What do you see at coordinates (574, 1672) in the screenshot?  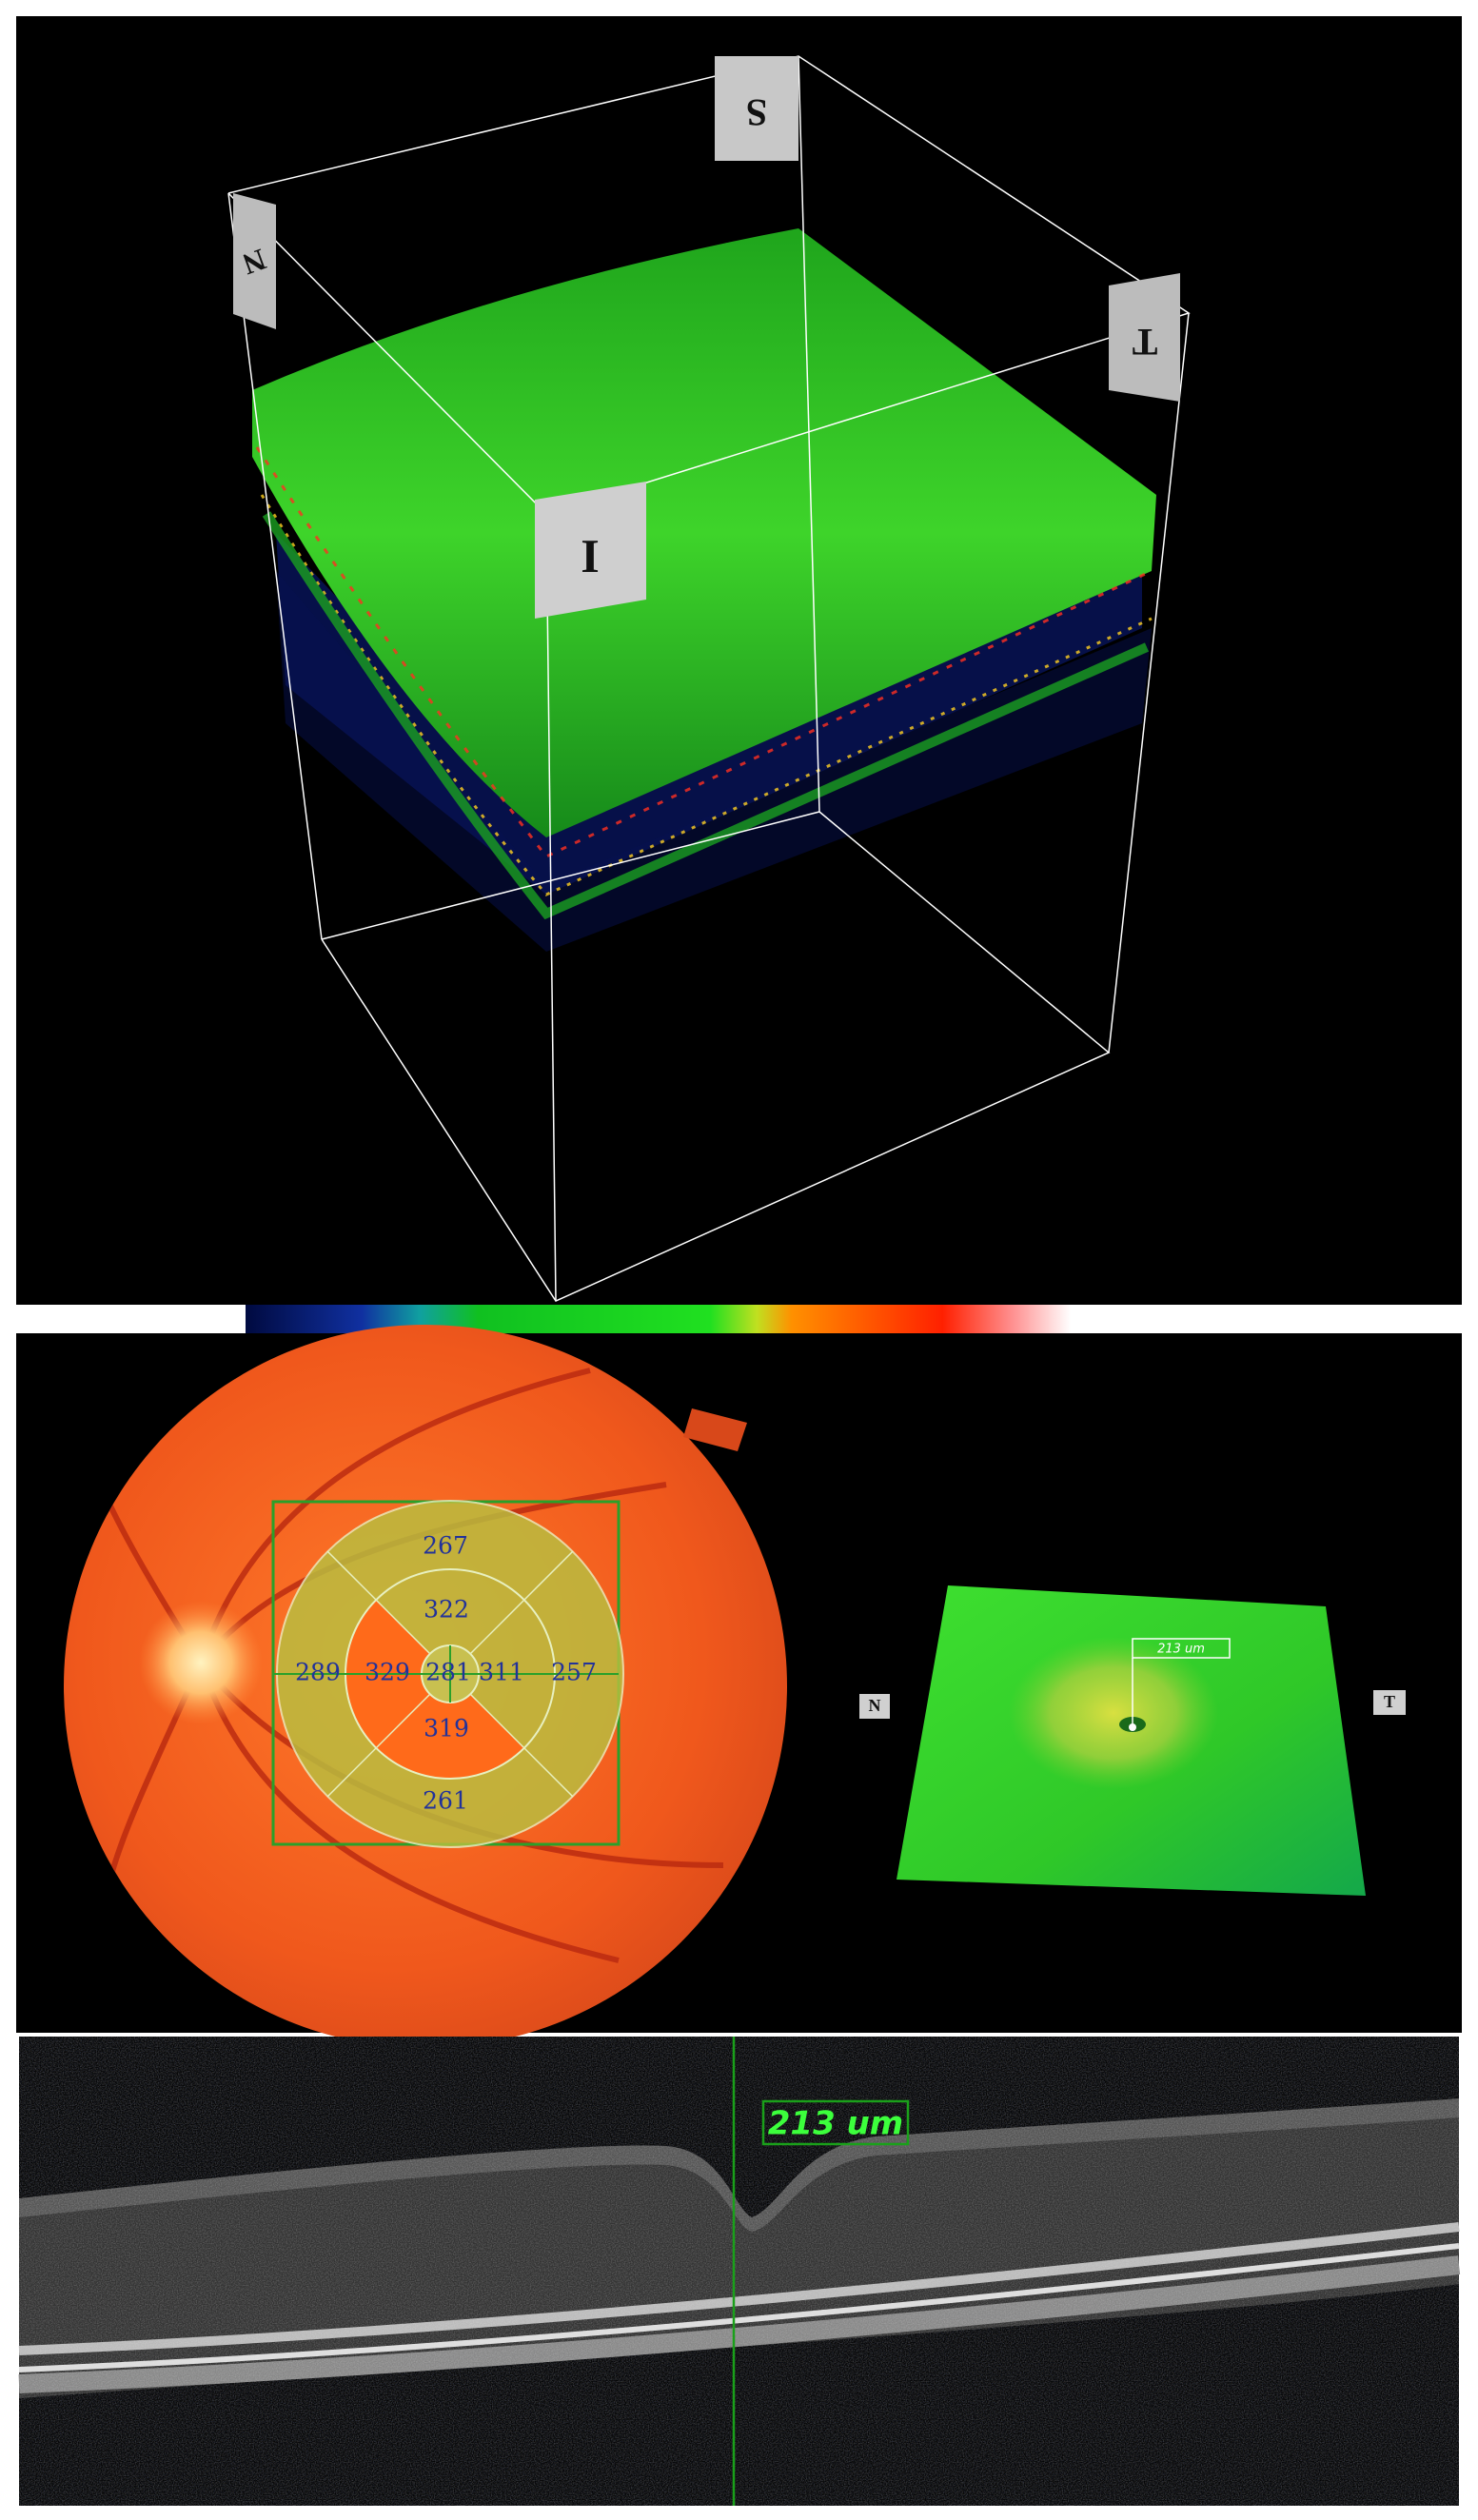 I see `grid-value: 257` at bounding box center [574, 1672].